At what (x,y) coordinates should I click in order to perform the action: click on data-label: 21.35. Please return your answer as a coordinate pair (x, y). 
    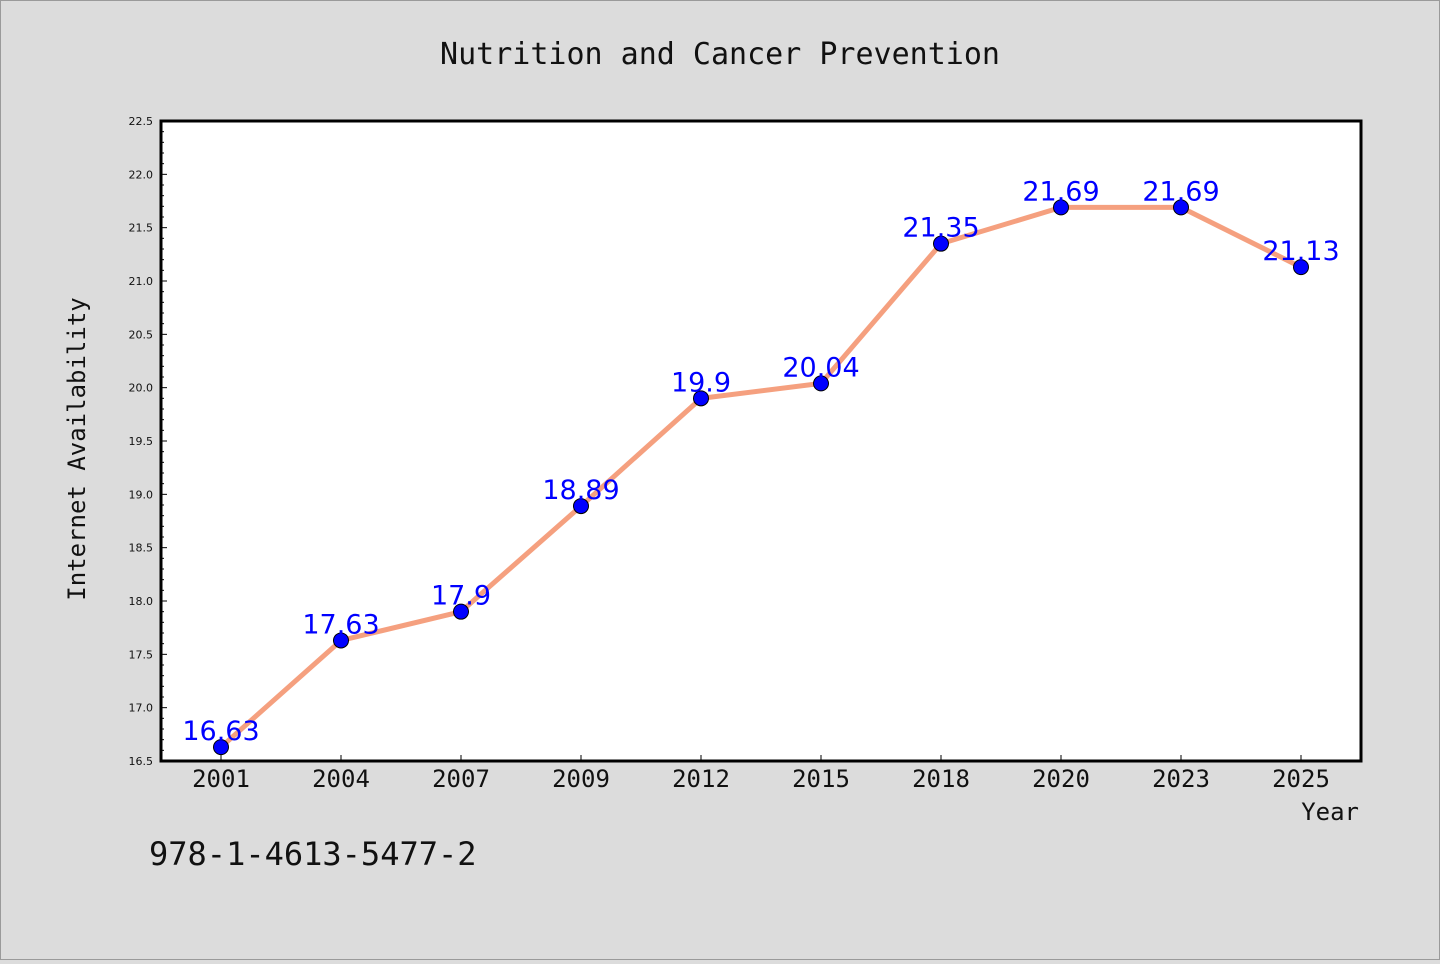
    Looking at the image, I should click on (940, 228).